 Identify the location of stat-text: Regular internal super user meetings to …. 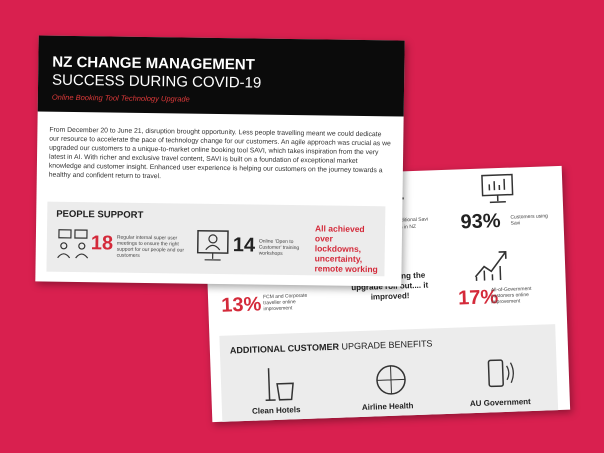
(150, 246).